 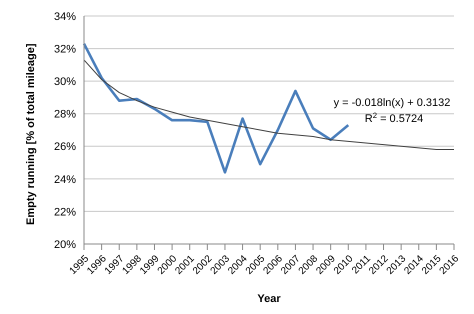 I want to click on annotation: R$^{2}$ = 0.5724, so click(x=394, y=117).